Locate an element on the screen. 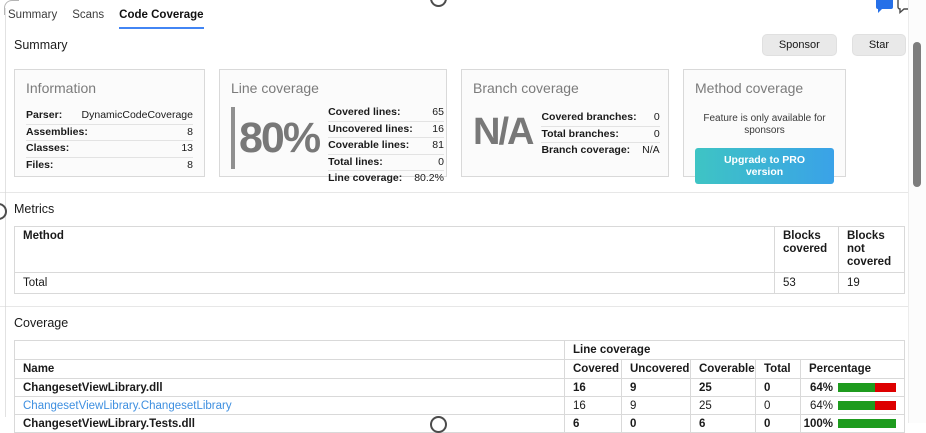  window-corner is located at coordinates (11, 7).